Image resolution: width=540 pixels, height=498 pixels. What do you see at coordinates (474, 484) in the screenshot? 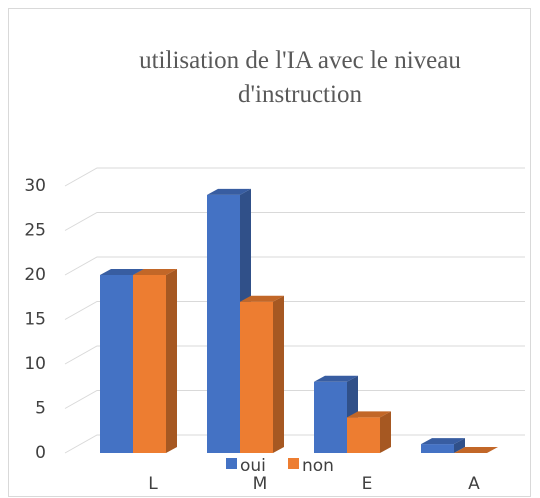
I see `x-tick-label: A` at bounding box center [474, 484].